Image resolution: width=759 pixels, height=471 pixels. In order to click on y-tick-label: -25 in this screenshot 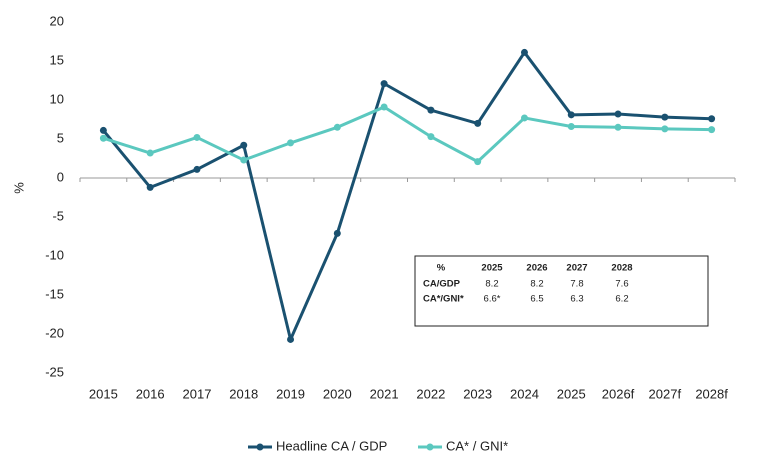, I will do `click(54, 371)`.